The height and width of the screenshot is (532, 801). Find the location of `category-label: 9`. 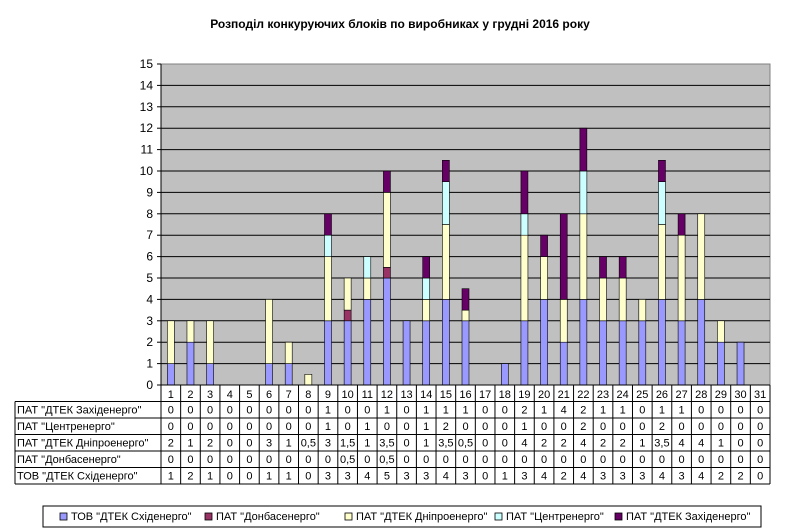

category-label: 9 is located at coordinates (328, 395).